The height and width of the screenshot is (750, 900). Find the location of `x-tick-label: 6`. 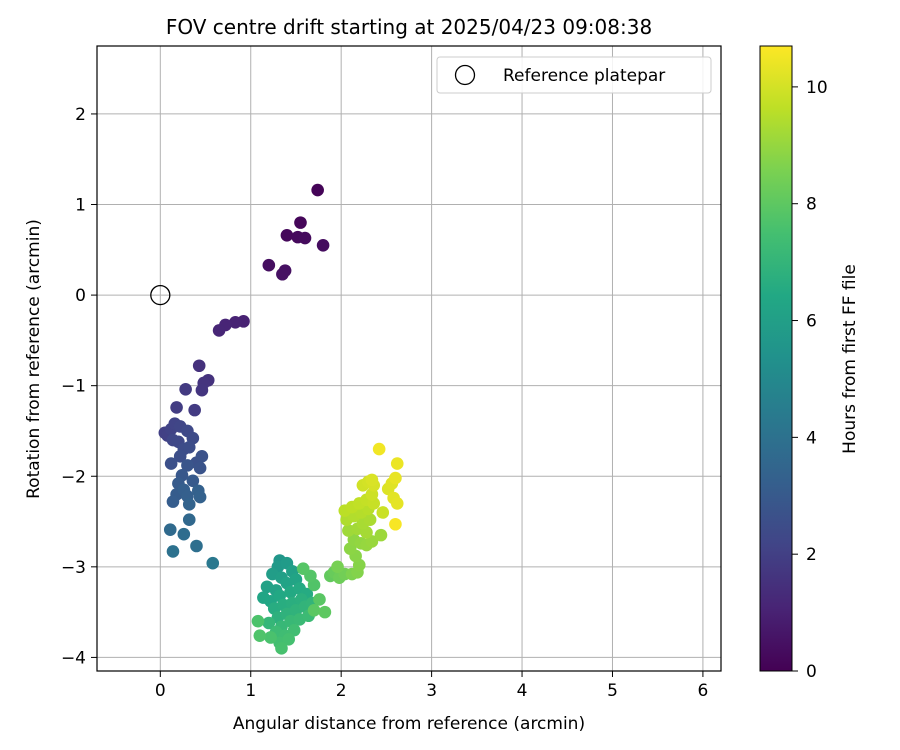

x-tick-label: 6 is located at coordinates (702, 691).